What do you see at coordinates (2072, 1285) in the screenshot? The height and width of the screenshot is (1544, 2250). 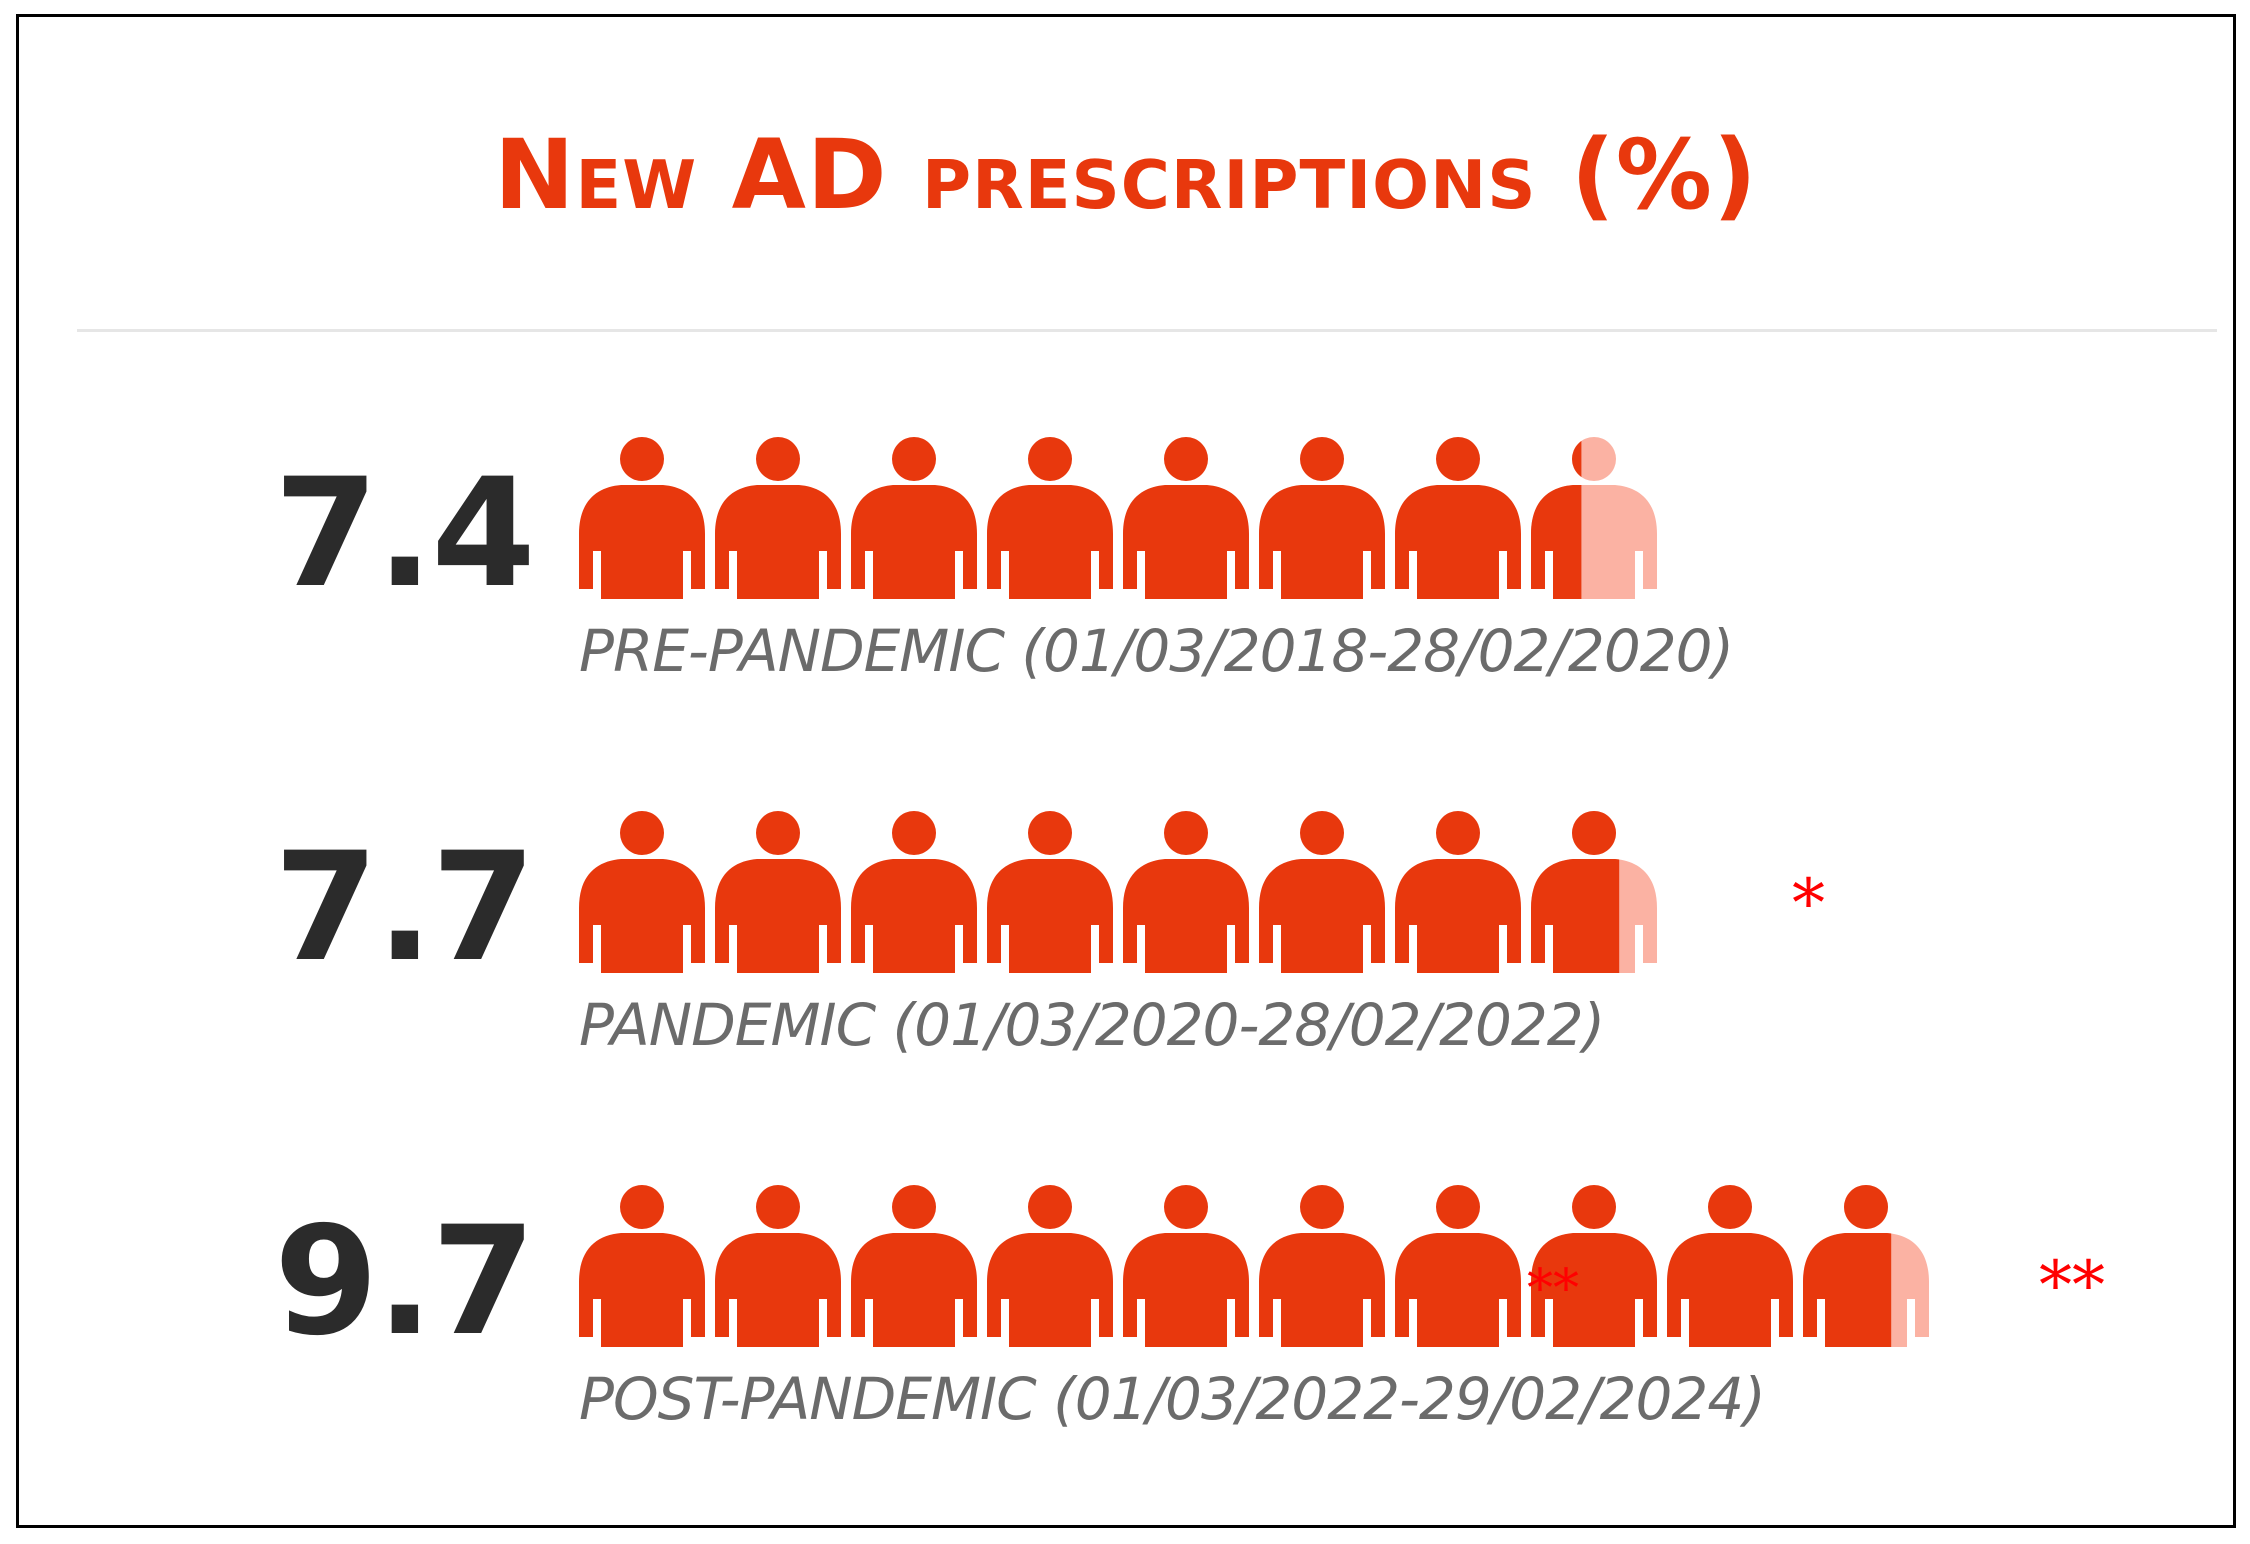 I see `significance-marker: **` at bounding box center [2072, 1285].